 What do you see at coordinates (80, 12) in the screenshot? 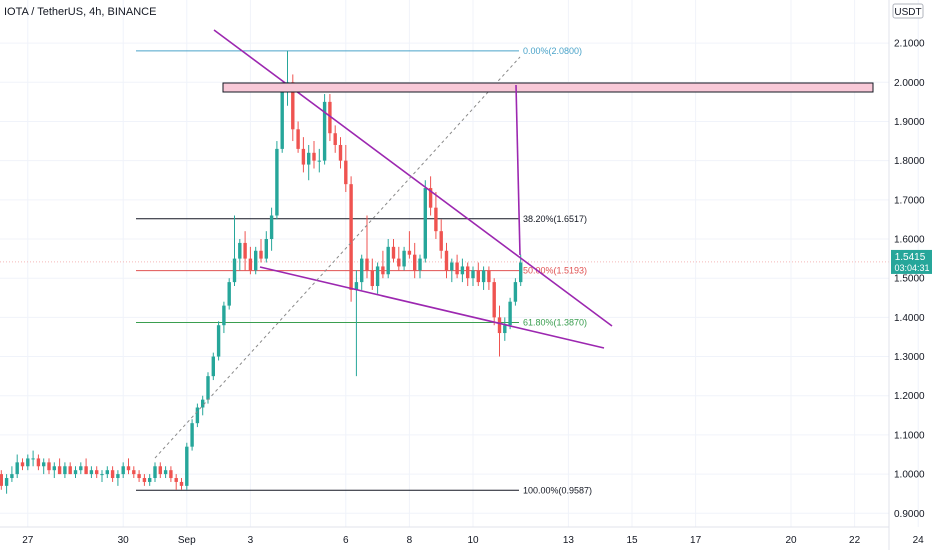
I see `chart-title: IOTA / TetherUS, 4h, BINANCE` at bounding box center [80, 12].